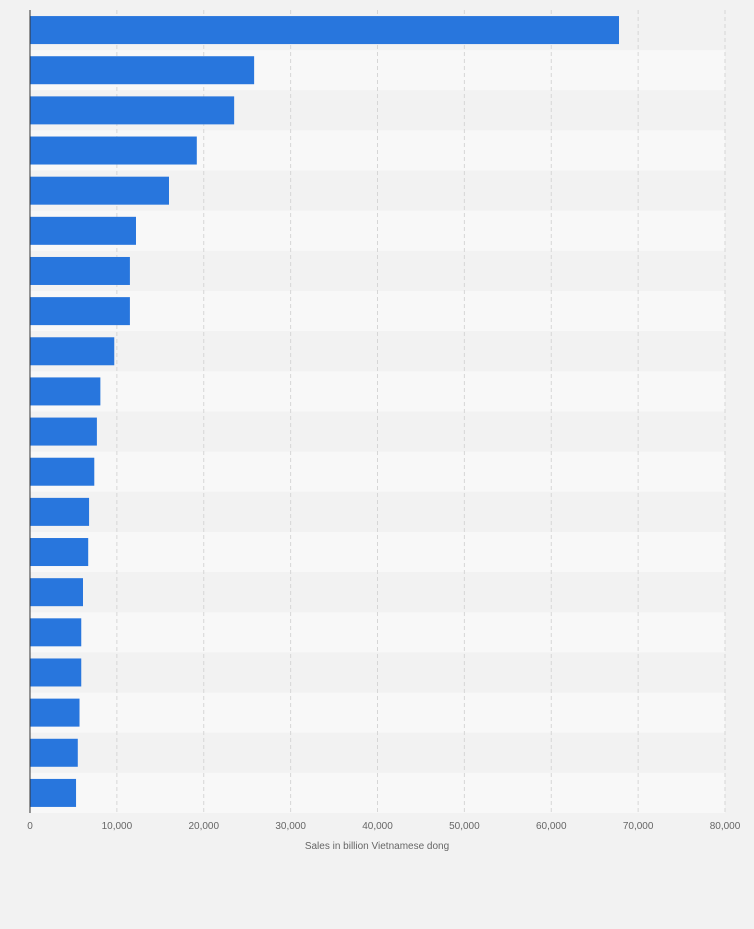  What do you see at coordinates (377, 826) in the screenshot?
I see `x-tick-label: 40,000` at bounding box center [377, 826].